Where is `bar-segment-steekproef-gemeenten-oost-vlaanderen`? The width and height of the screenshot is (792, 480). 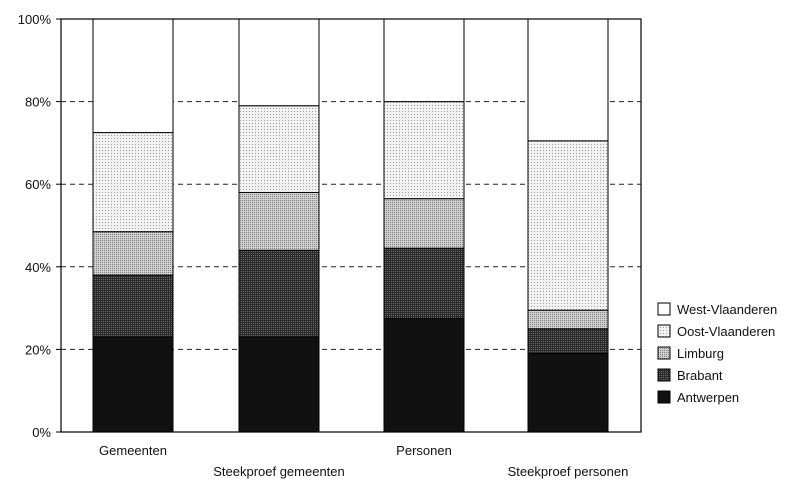 bar-segment-steekproef-gemeenten-oost-vlaanderen is located at coordinates (279, 149).